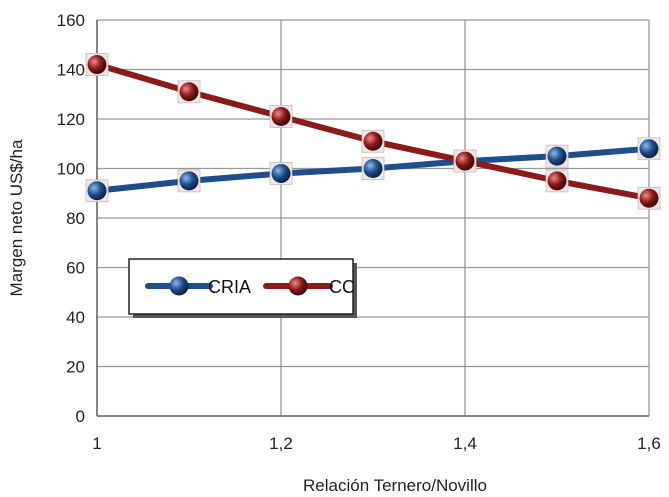  I want to click on legend-item-cria: CRIA, so click(198, 286).